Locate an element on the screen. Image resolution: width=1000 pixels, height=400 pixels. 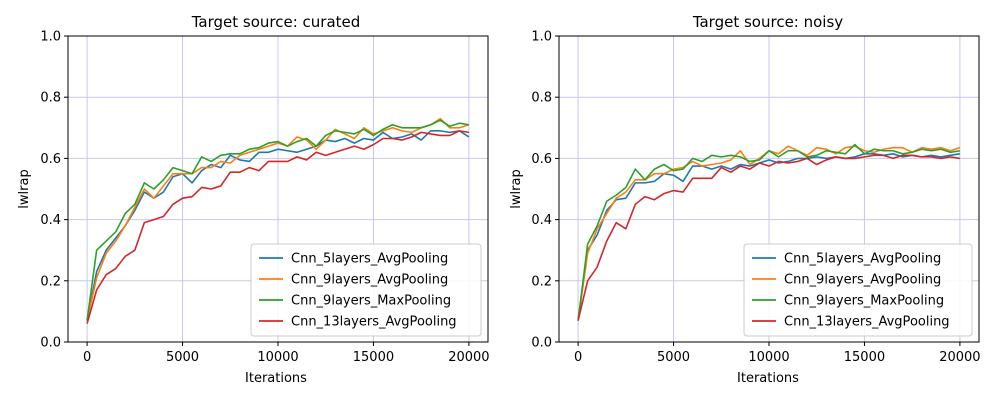
chart-title: Target source: curated is located at coordinates (276, 22).